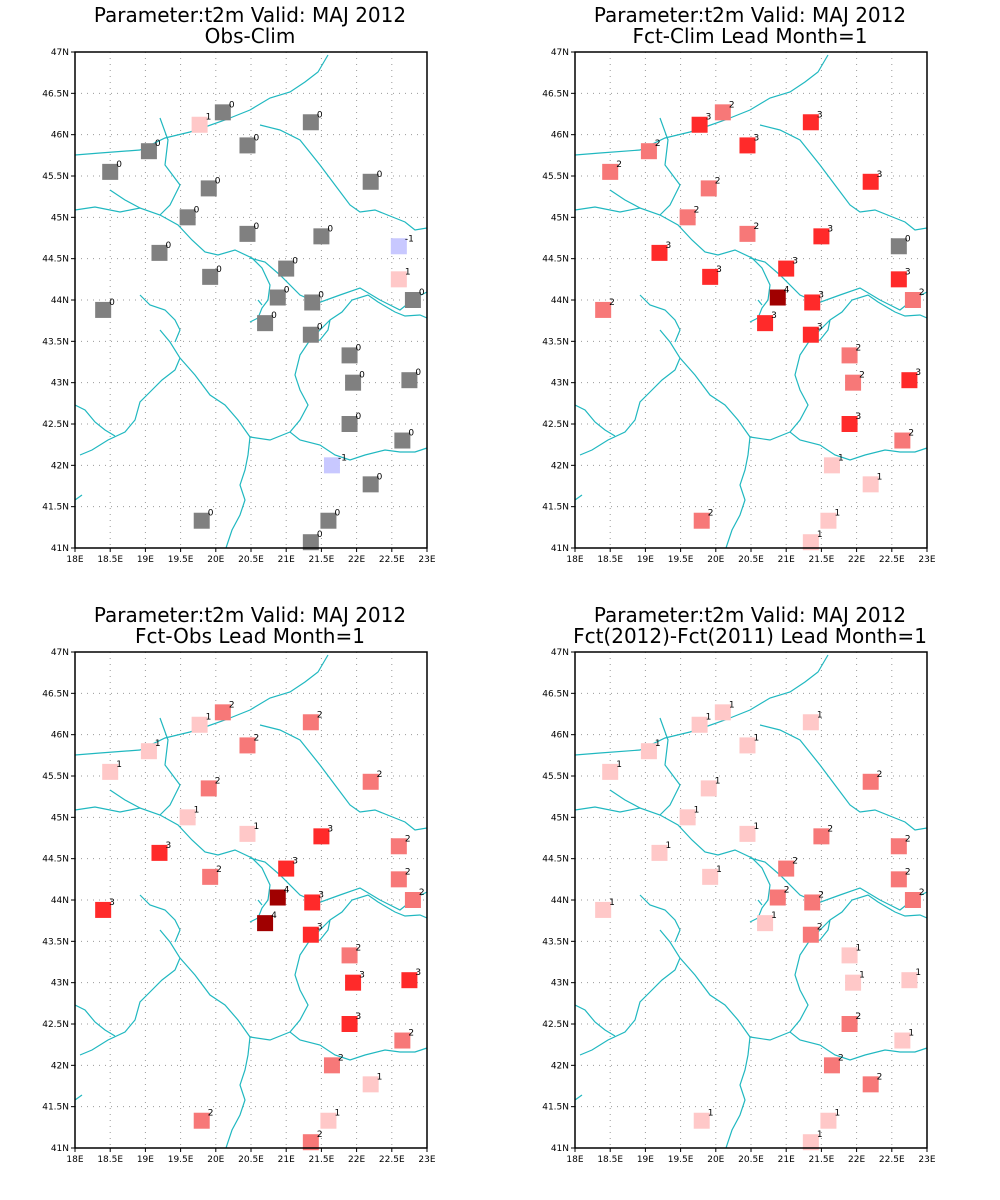 The height and width of the screenshot is (1200, 1000). Describe the element at coordinates (342, 458) in the screenshot. I see `station-value: -1` at that location.